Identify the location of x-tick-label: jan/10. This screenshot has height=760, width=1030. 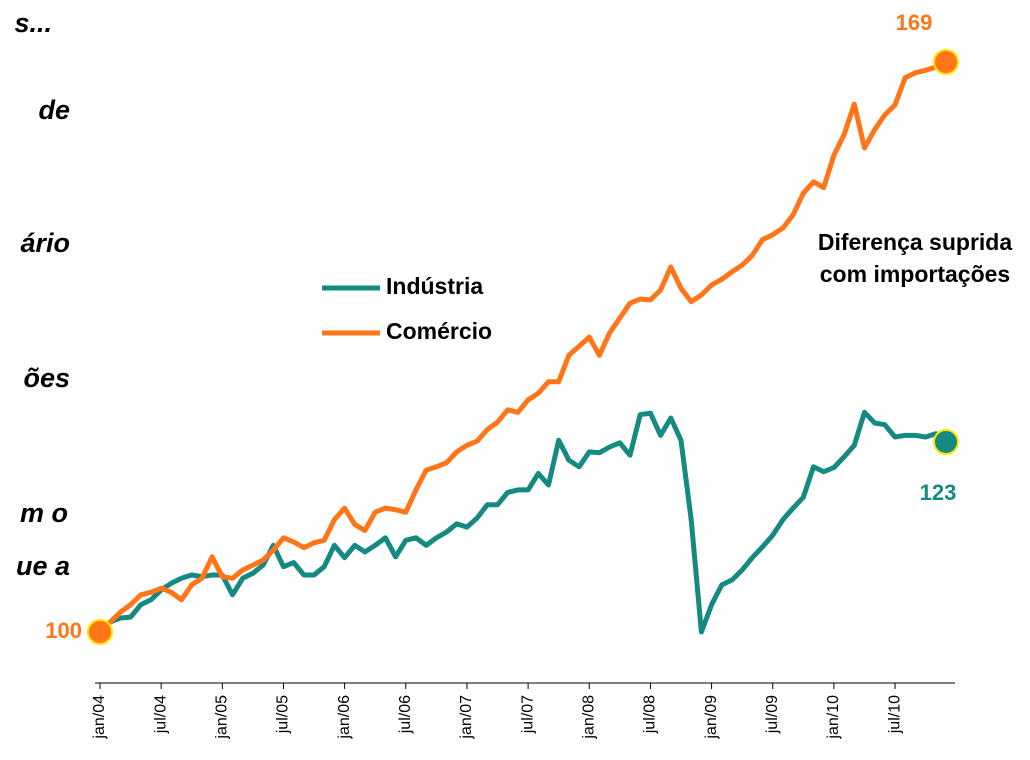
(833, 717).